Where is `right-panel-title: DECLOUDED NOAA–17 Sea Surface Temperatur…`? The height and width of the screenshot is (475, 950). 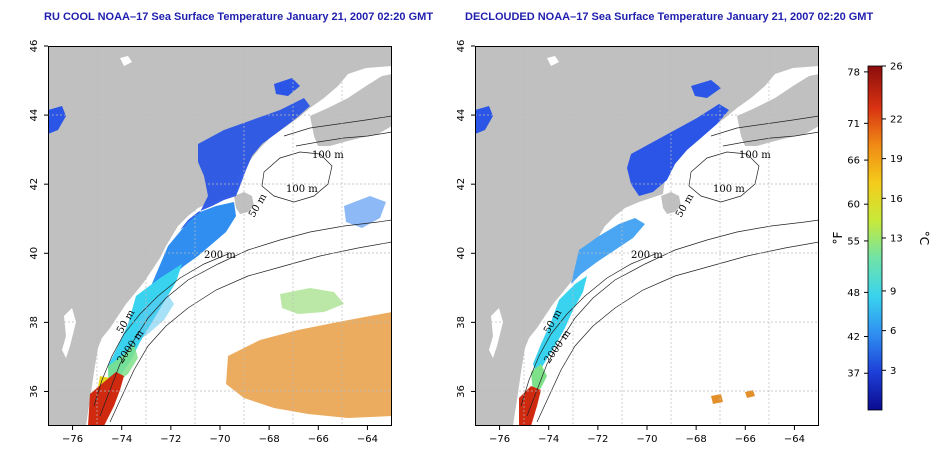 right-panel-title: DECLOUDED NOAA–17 Sea Surface Temperatur… is located at coordinates (669, 17).